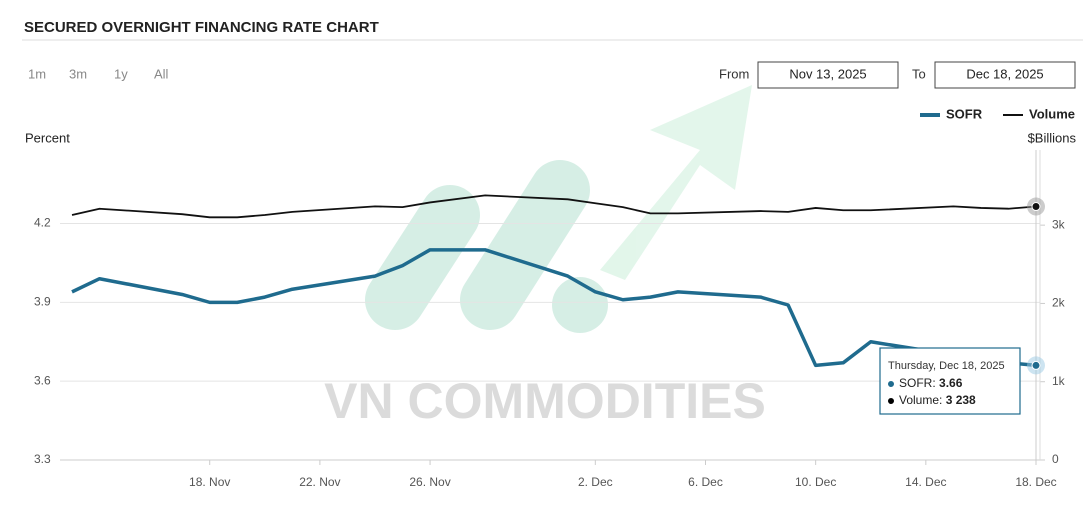 This screenshot has width=1083, height=515. I want to click on tooltip-series: SOFR, so click(916, 383).